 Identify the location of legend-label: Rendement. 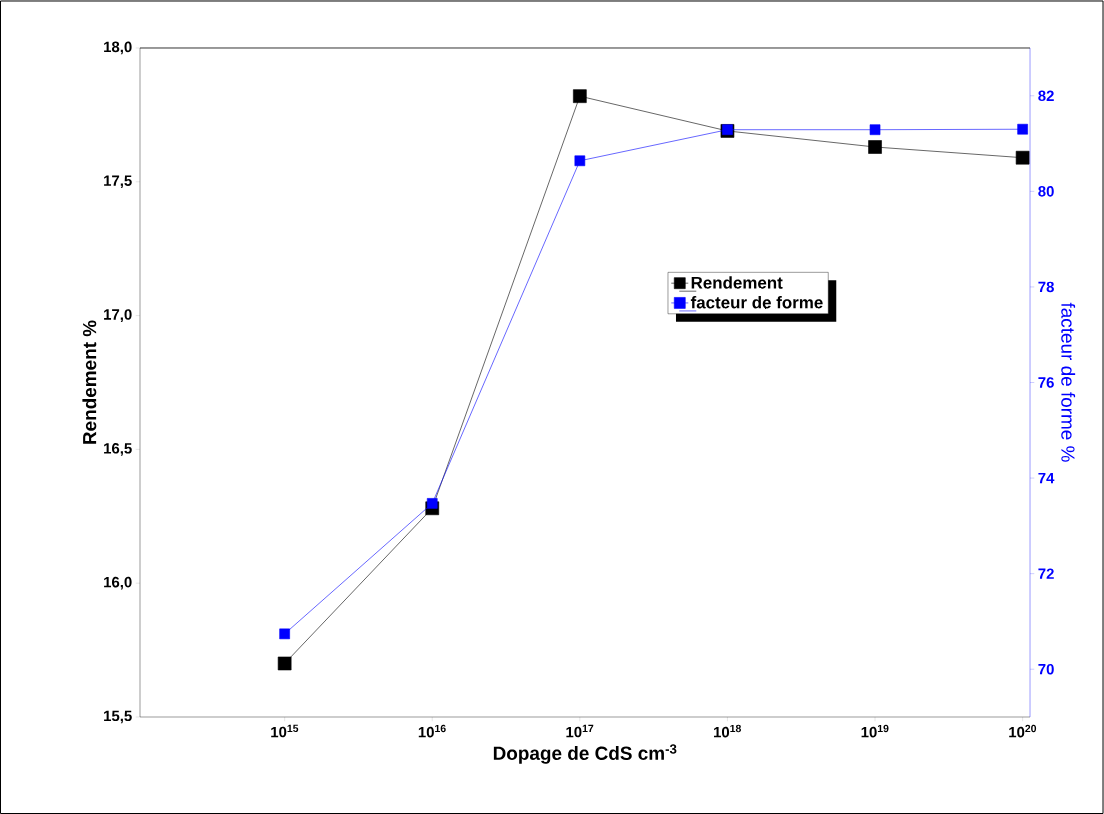
(737, 282).